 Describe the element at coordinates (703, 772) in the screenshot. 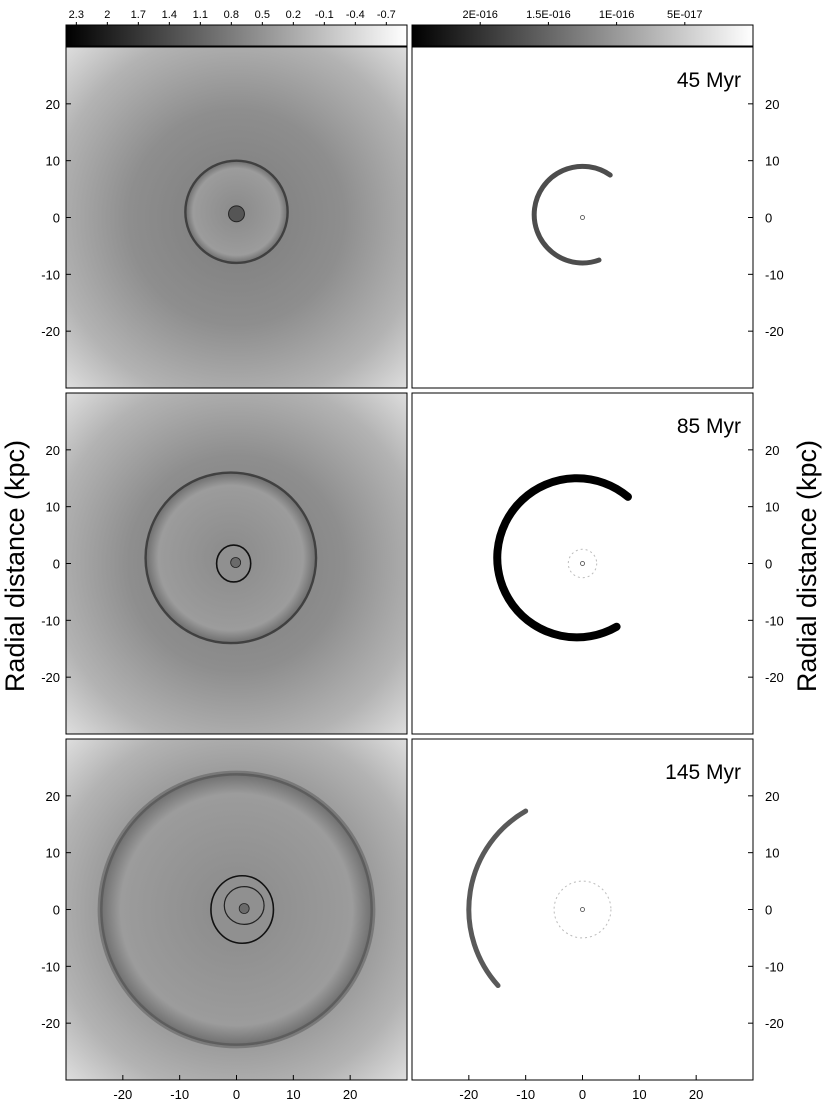

I see `time-label: 145 Myr` at that location.